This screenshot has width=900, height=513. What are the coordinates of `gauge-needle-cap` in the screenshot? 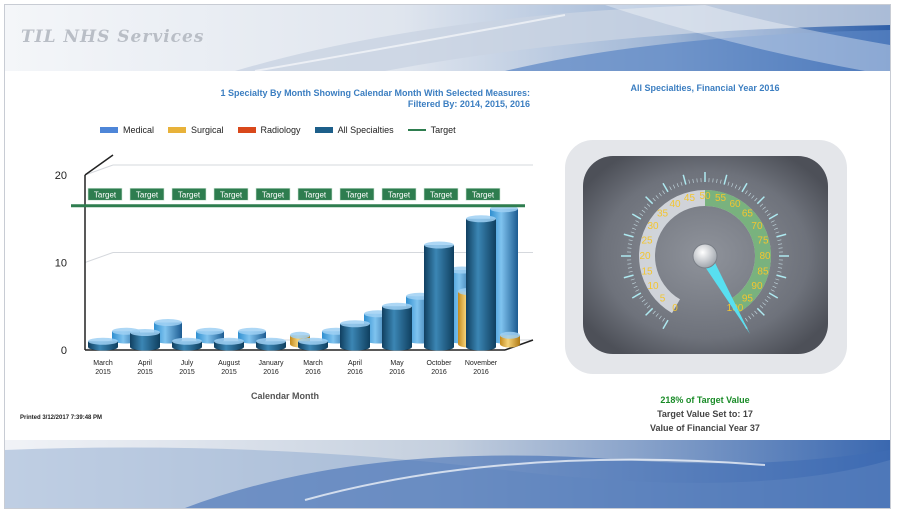 It's located at (705, 256).